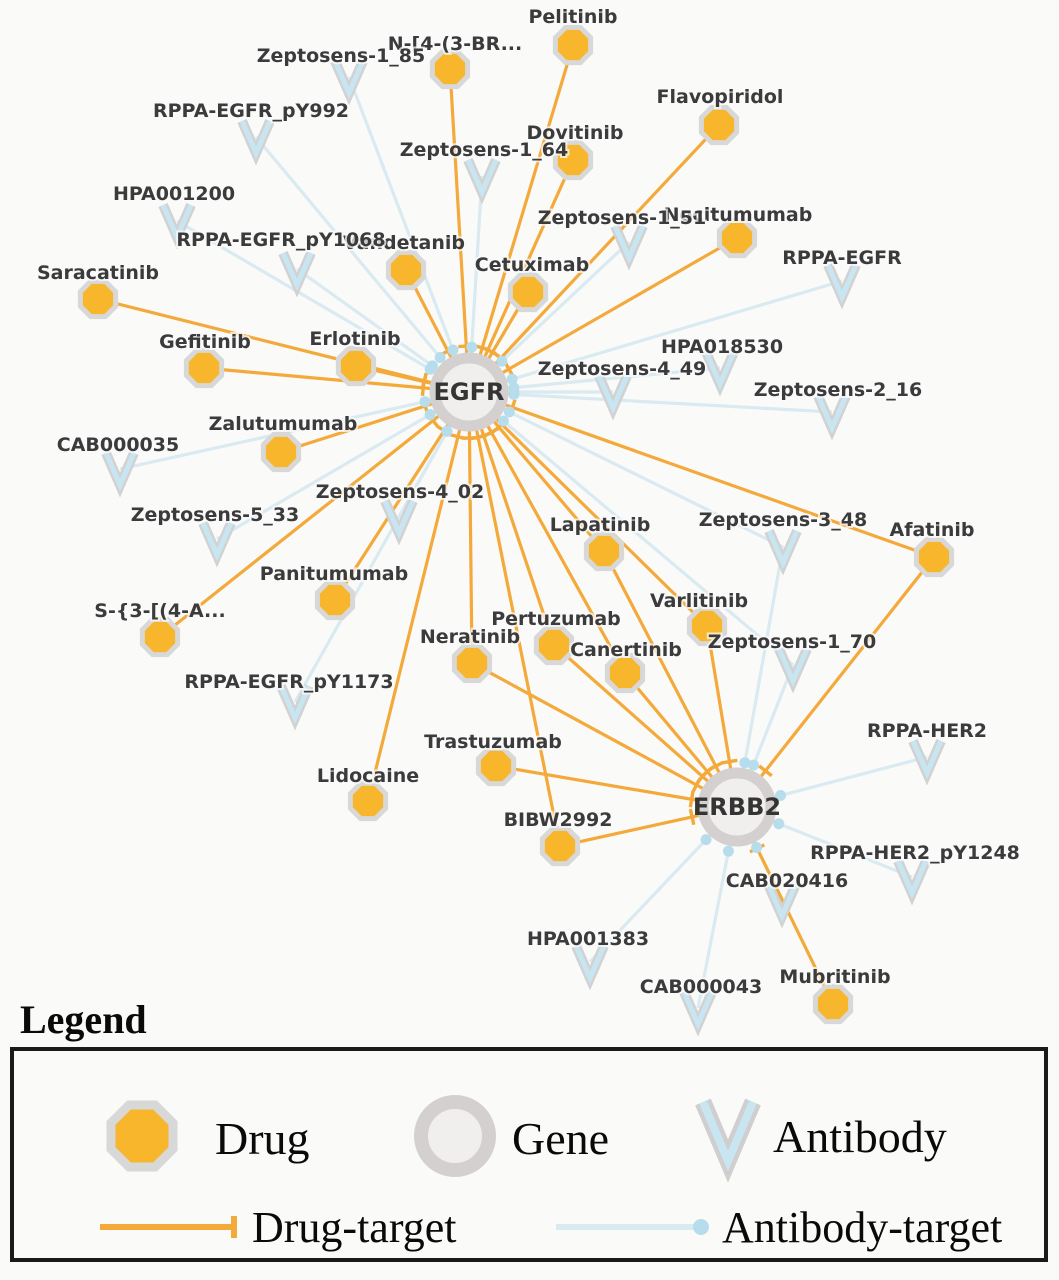 The image size is (1059, 1280). Describe the element at coordinates (335, 600) in the screenshot. I see `drug-node-panitumumab` at that location.